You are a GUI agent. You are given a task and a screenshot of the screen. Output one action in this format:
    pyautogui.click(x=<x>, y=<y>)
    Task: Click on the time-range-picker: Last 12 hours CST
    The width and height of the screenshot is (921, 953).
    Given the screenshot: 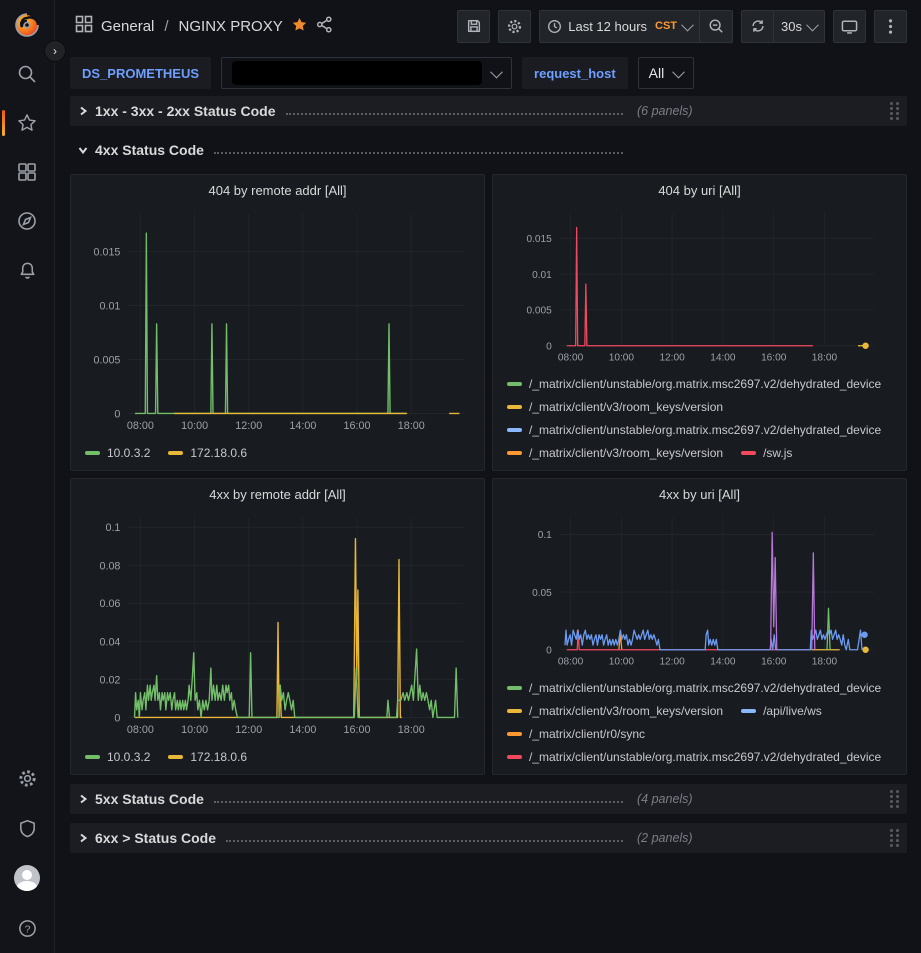 What is the action you would take?
    pyautogui.click(x=620, y=26)
    